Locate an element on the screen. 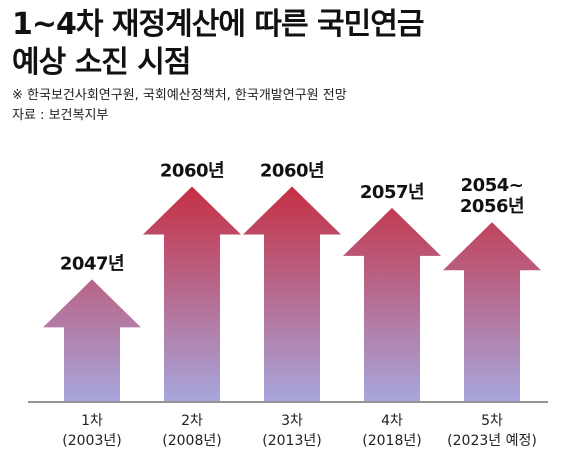  source-note-line-1: ※ 한국보건사회연구원, 국회예산정책처, 한국개발연구원 전망 is located at coordinates (179, 95).